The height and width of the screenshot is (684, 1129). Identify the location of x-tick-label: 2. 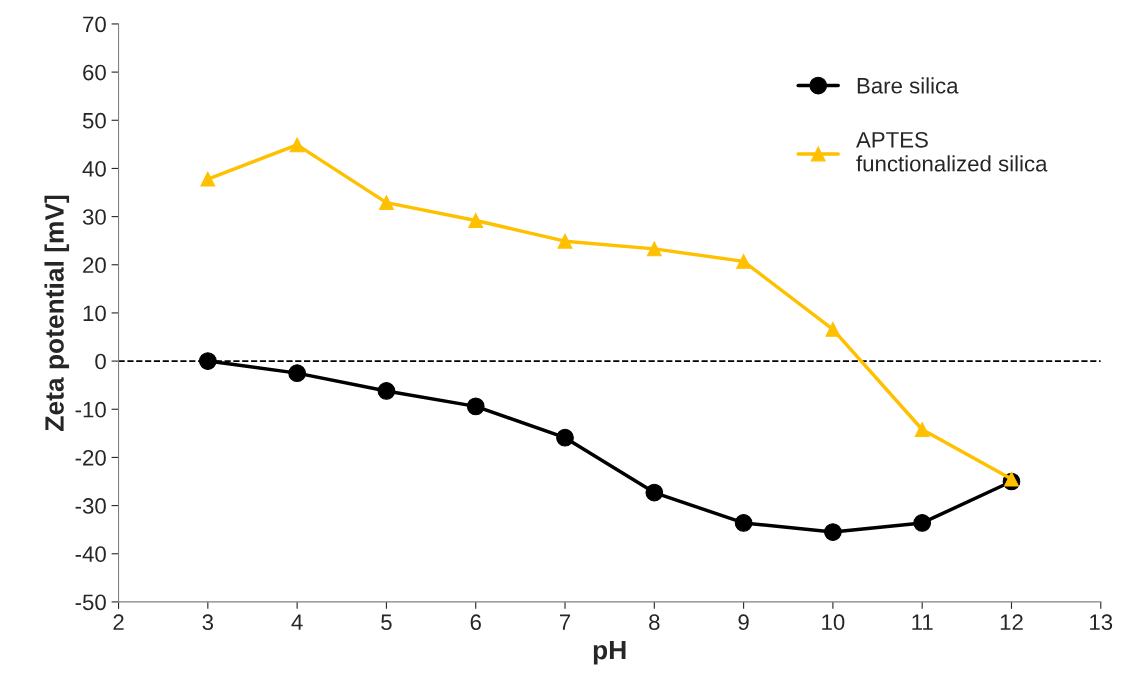
(118, 622).